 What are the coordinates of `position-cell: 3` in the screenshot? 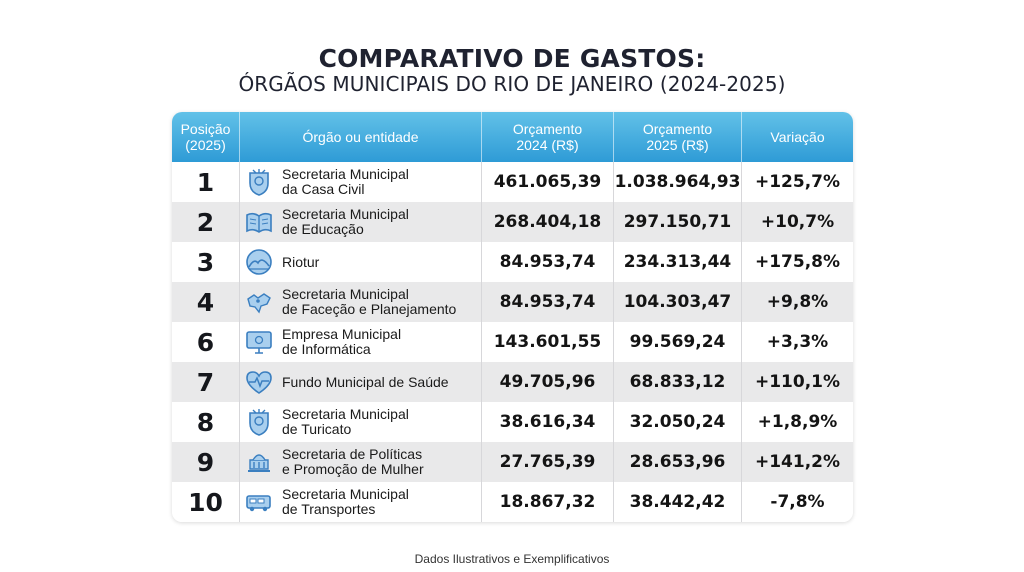 It's located at (206, 262).